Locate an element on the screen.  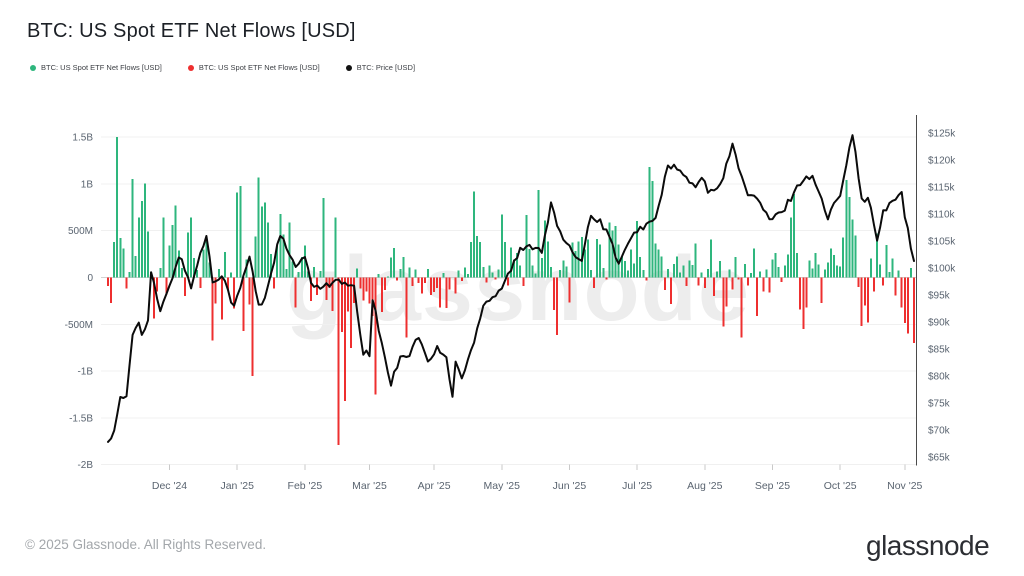
glassnode-logo: glassnode is located at coordinates (928, 545).